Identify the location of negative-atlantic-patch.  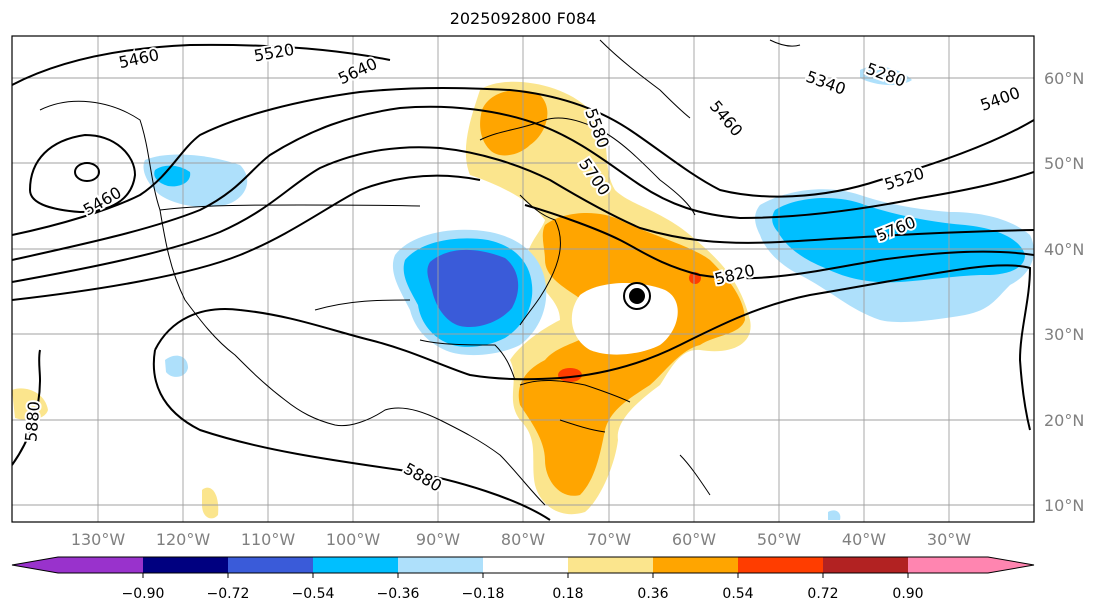
(834, 515).